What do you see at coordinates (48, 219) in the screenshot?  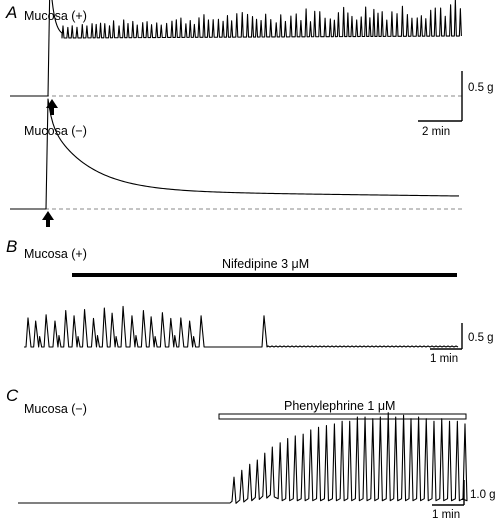 I see `arrow-stimulus-a-bottom` at bounding box center [48, 219].